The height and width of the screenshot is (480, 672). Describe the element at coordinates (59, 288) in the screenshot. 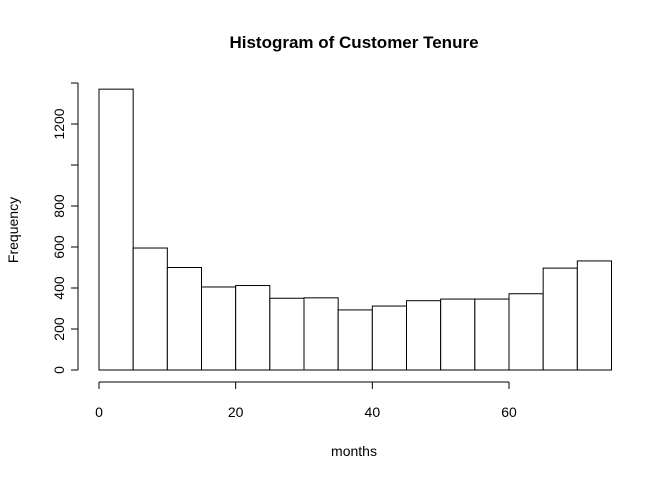

I see `y-tick-label: 400` at that location.